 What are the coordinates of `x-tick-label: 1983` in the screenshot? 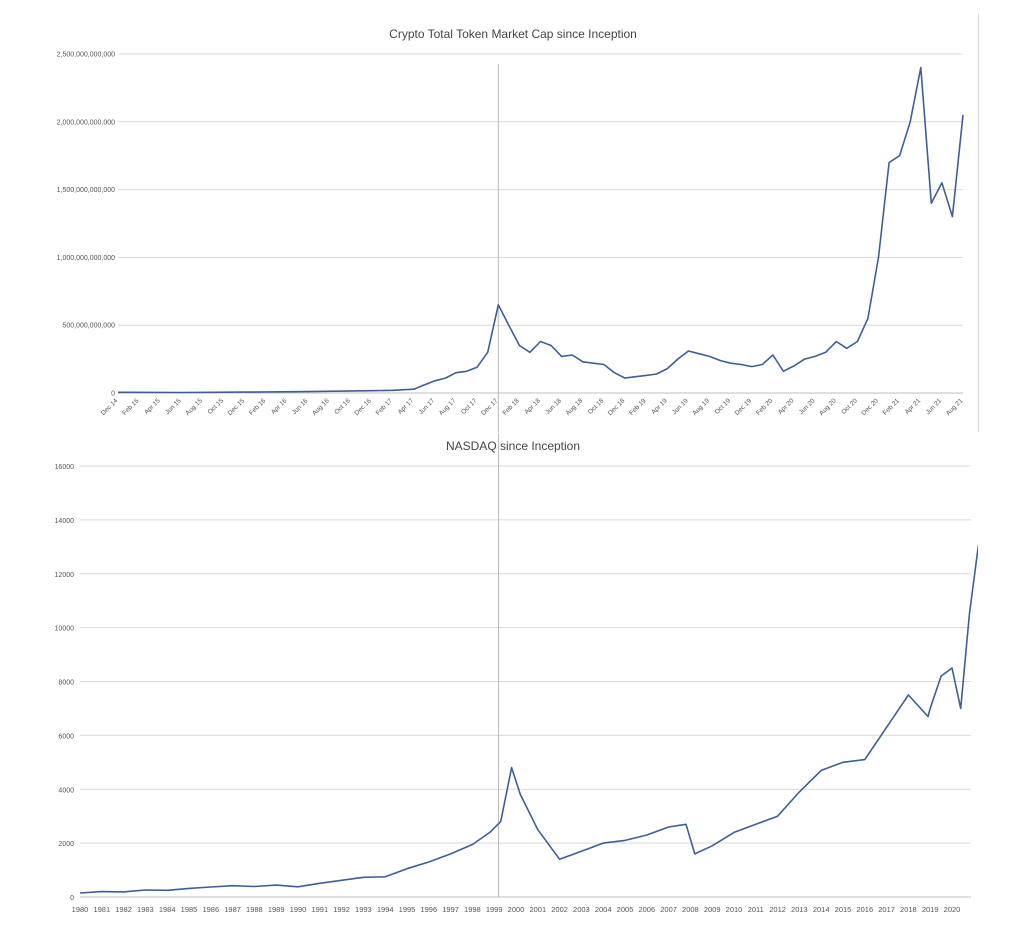 It's located at (145, 909).